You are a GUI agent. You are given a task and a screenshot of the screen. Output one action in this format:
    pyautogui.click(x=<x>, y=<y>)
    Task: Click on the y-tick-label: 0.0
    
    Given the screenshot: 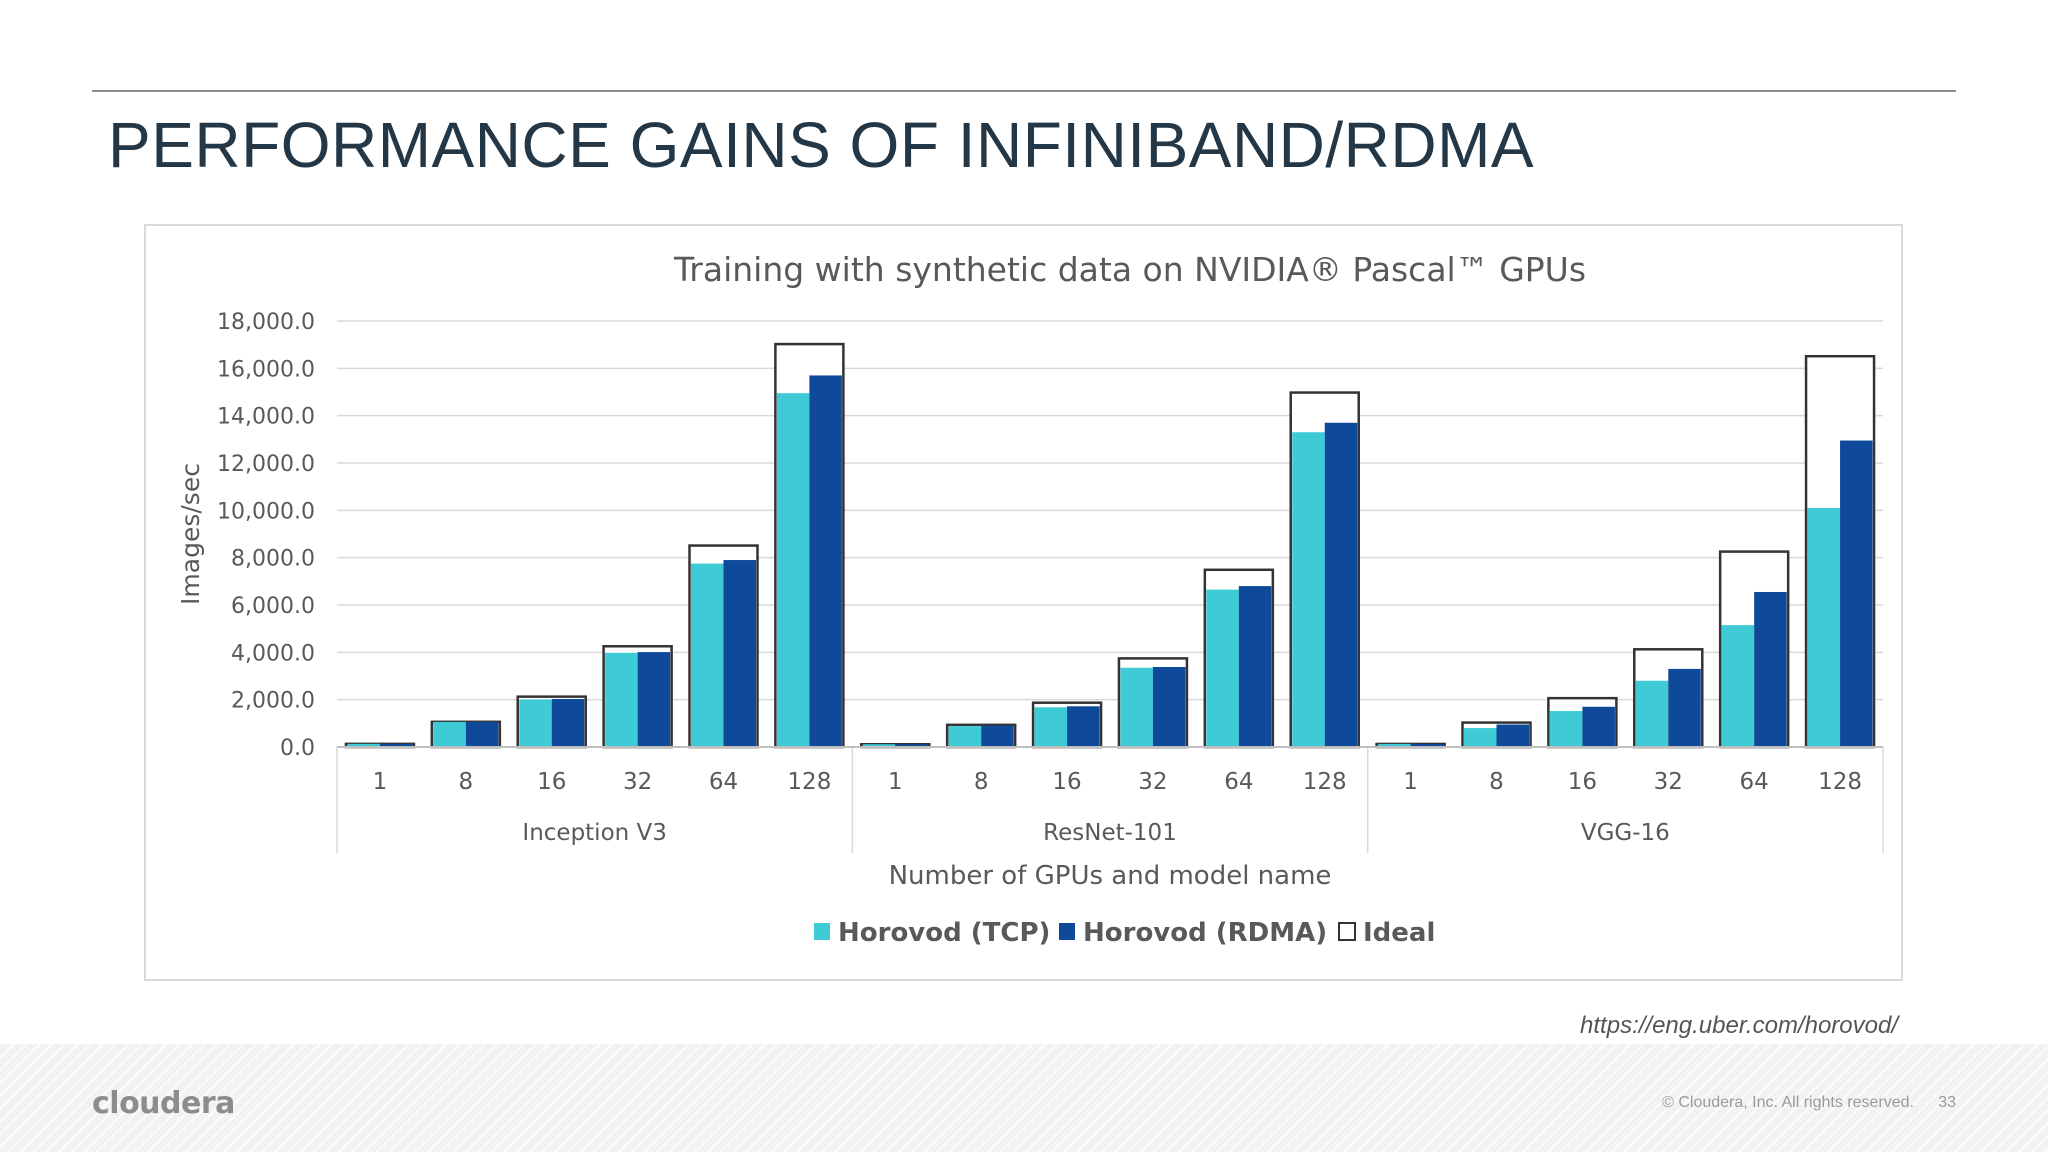 What is the action you would take?
    pyautogui.click(x=297, y=748)
    